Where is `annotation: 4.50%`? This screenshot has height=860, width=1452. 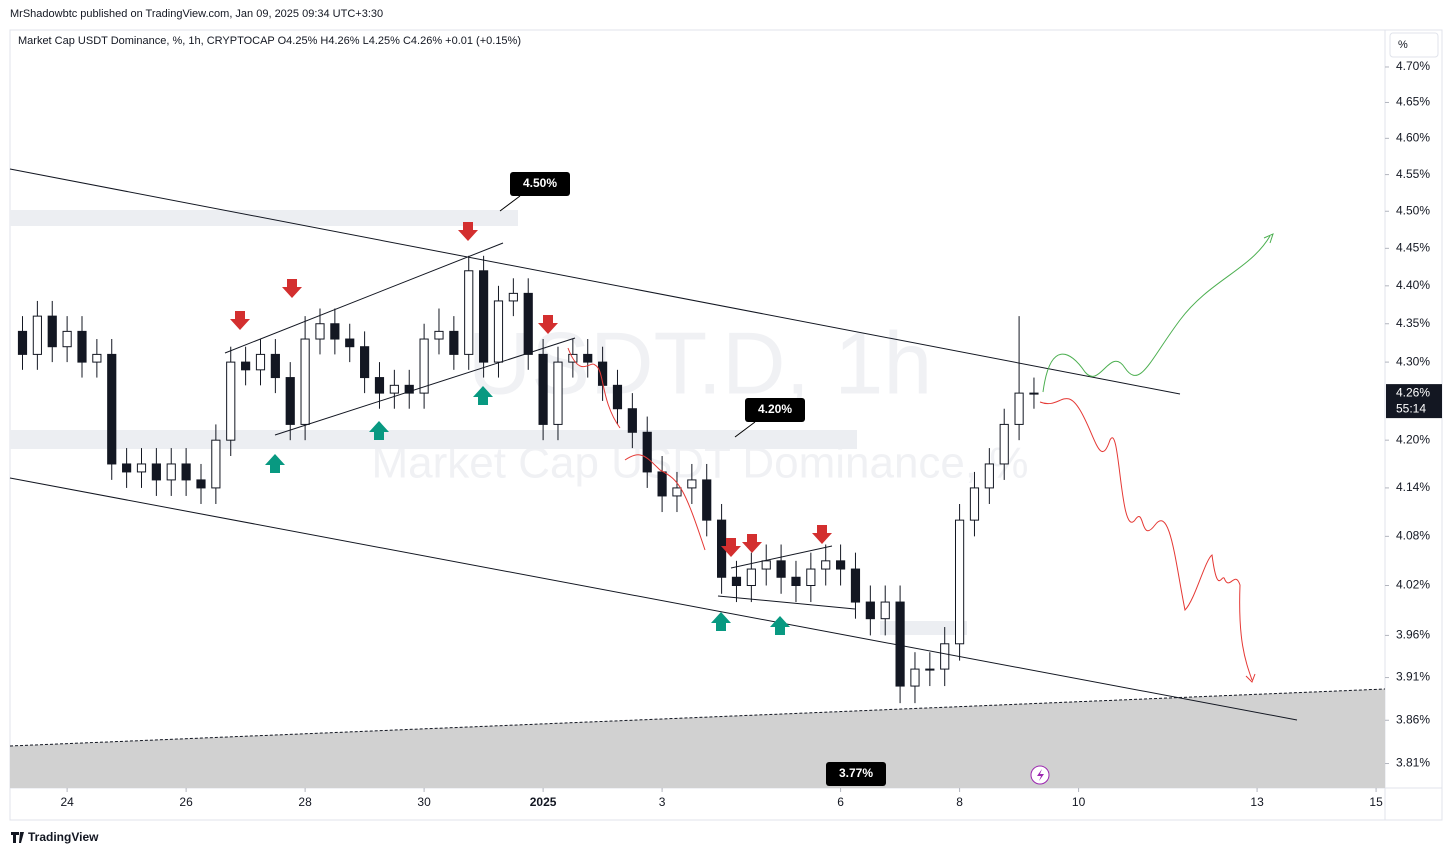 annotation: 4.50% is located at coordinates (540, 183).